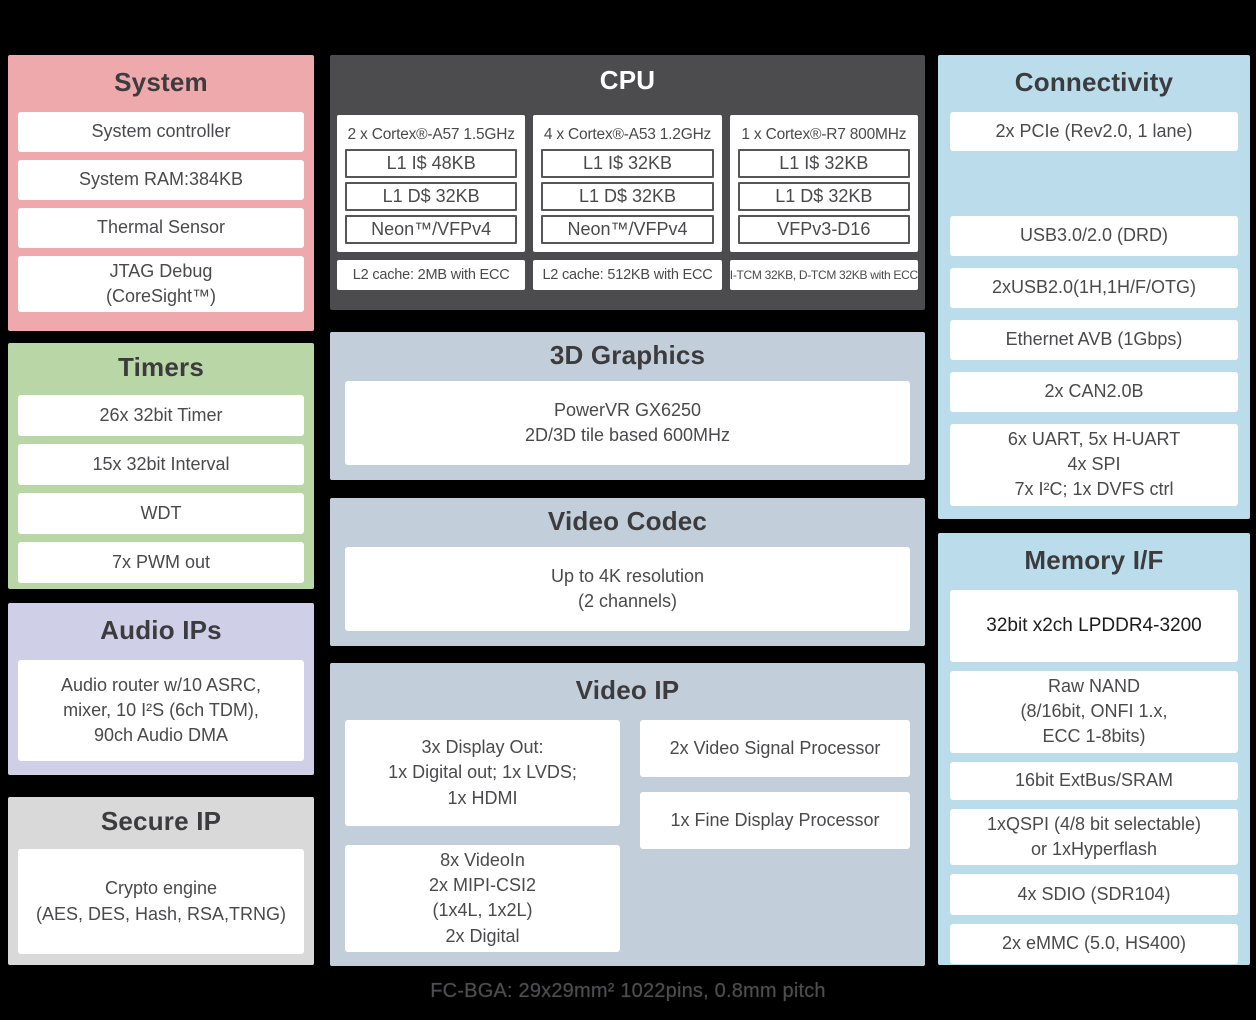 This screenshot has width=1256, height=1020. What do you see at coordinates (627, 690) in the screenshot?
I see `video-ip-title: Video IP` at bounding box center [627, 690].